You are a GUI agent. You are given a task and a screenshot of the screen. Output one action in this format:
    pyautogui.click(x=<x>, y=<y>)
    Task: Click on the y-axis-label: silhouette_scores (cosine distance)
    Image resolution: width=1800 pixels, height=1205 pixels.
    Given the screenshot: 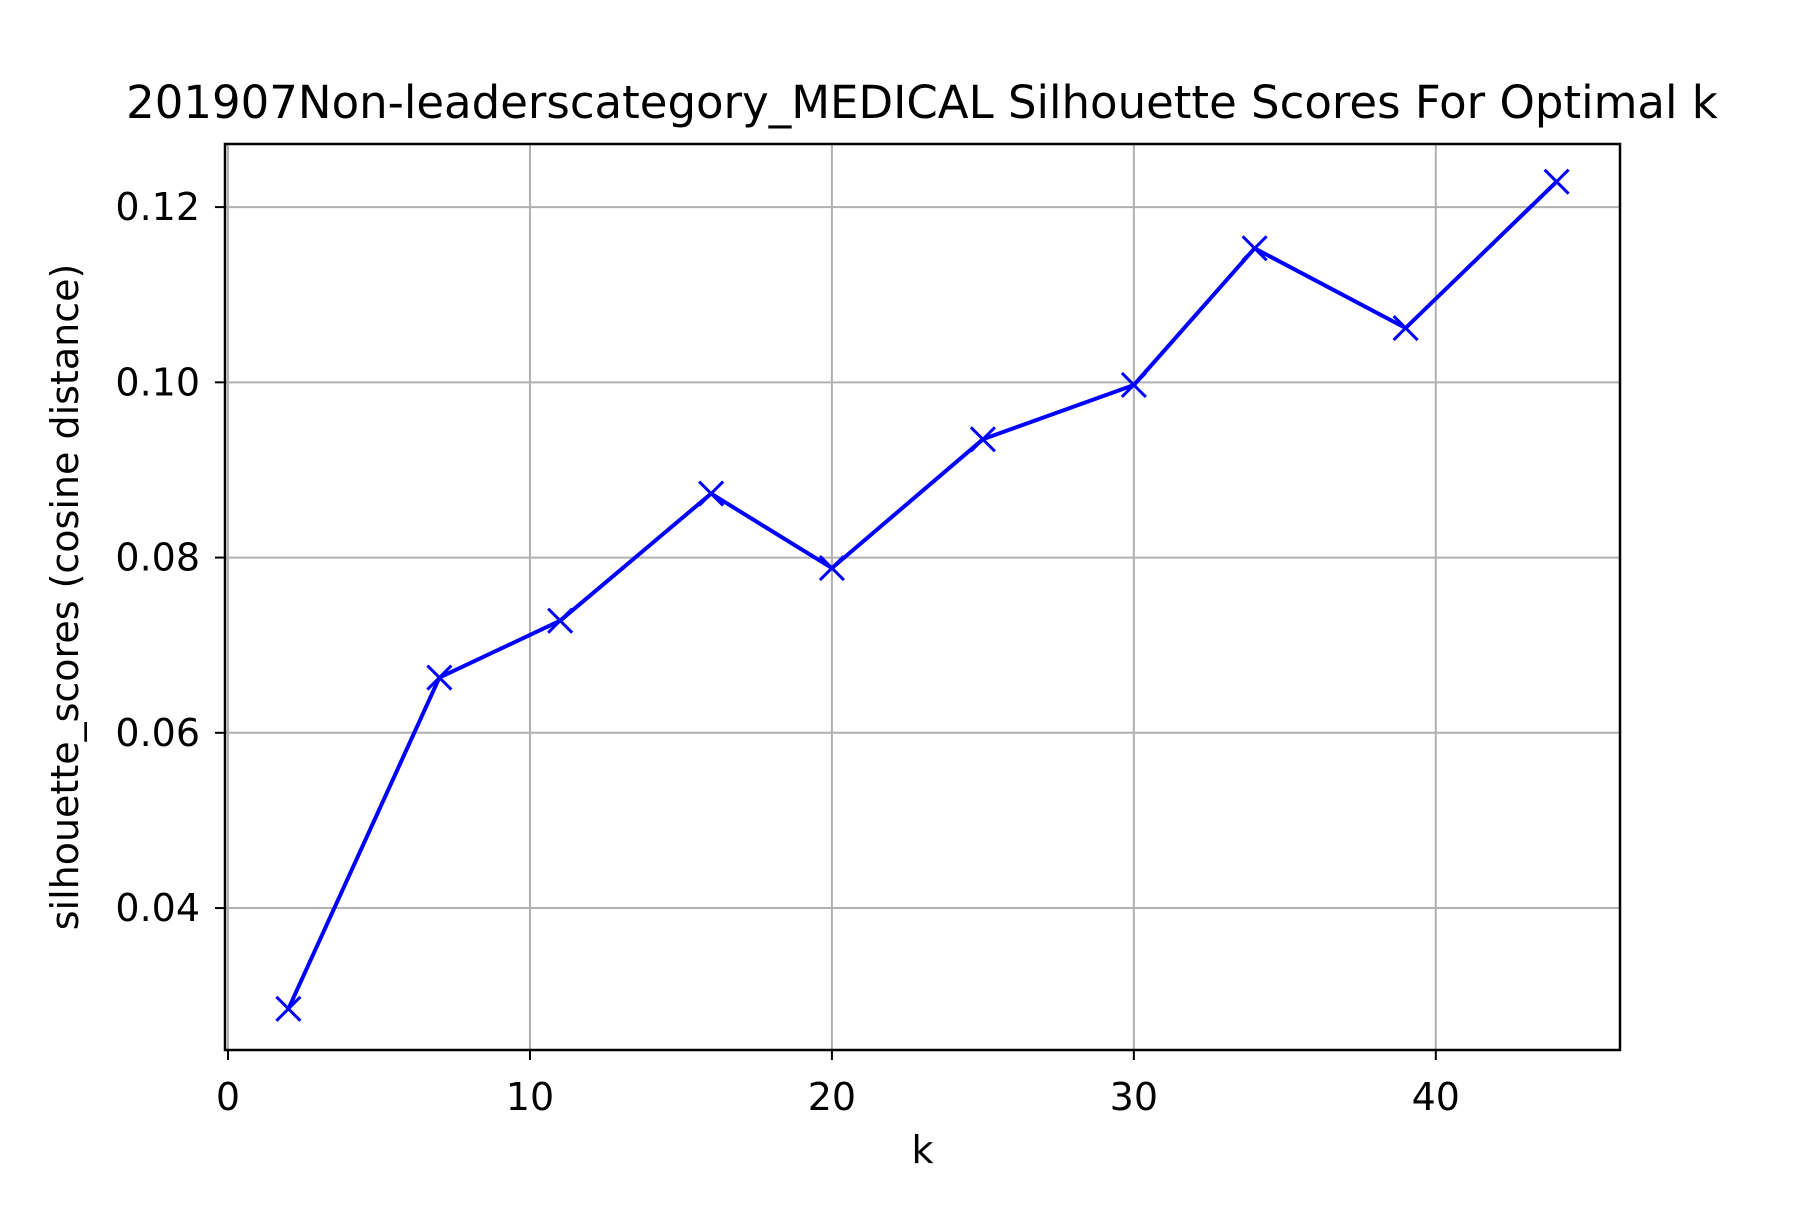 What is the action you would take?
    pyautogui.click(x=65, y=597)
    